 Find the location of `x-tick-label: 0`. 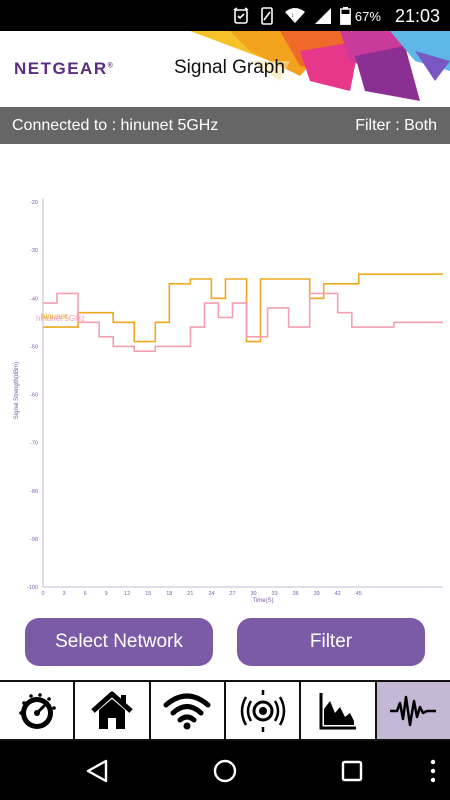

x-tick-label: 0 is located at coordinates (42, 594).